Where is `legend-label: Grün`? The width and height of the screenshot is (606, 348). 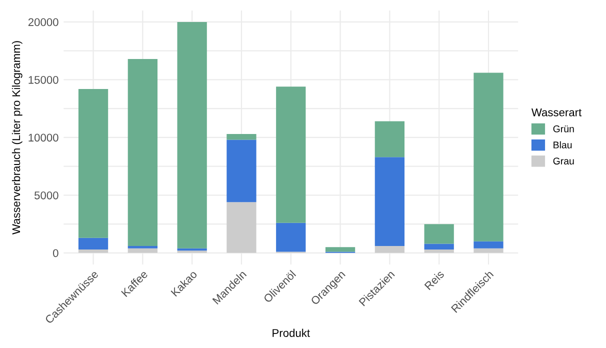 legend-label: Grün is located at coordinates (563, 128).